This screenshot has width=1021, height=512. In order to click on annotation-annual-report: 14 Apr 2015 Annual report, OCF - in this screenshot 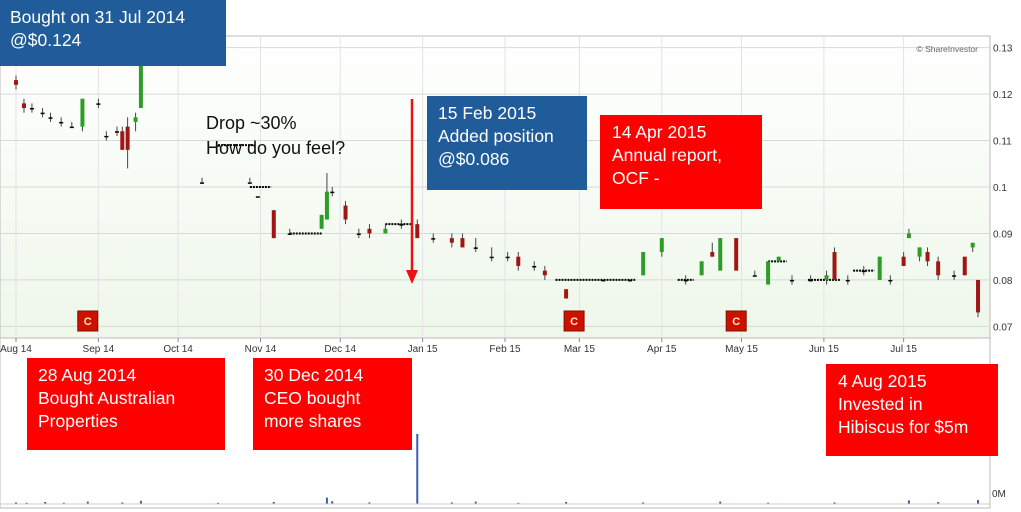, I will do `click(681, 162)`.